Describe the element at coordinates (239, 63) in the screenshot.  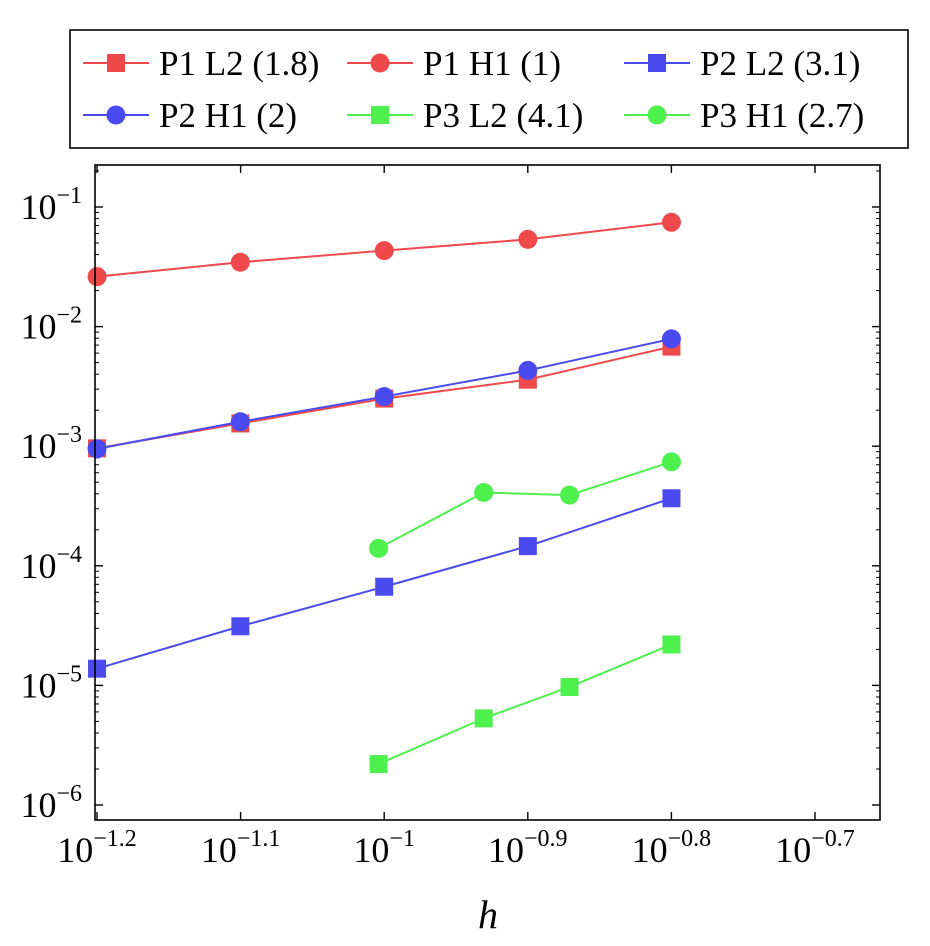
I see `legend-label: P1 L2 (1.8)` at that location.